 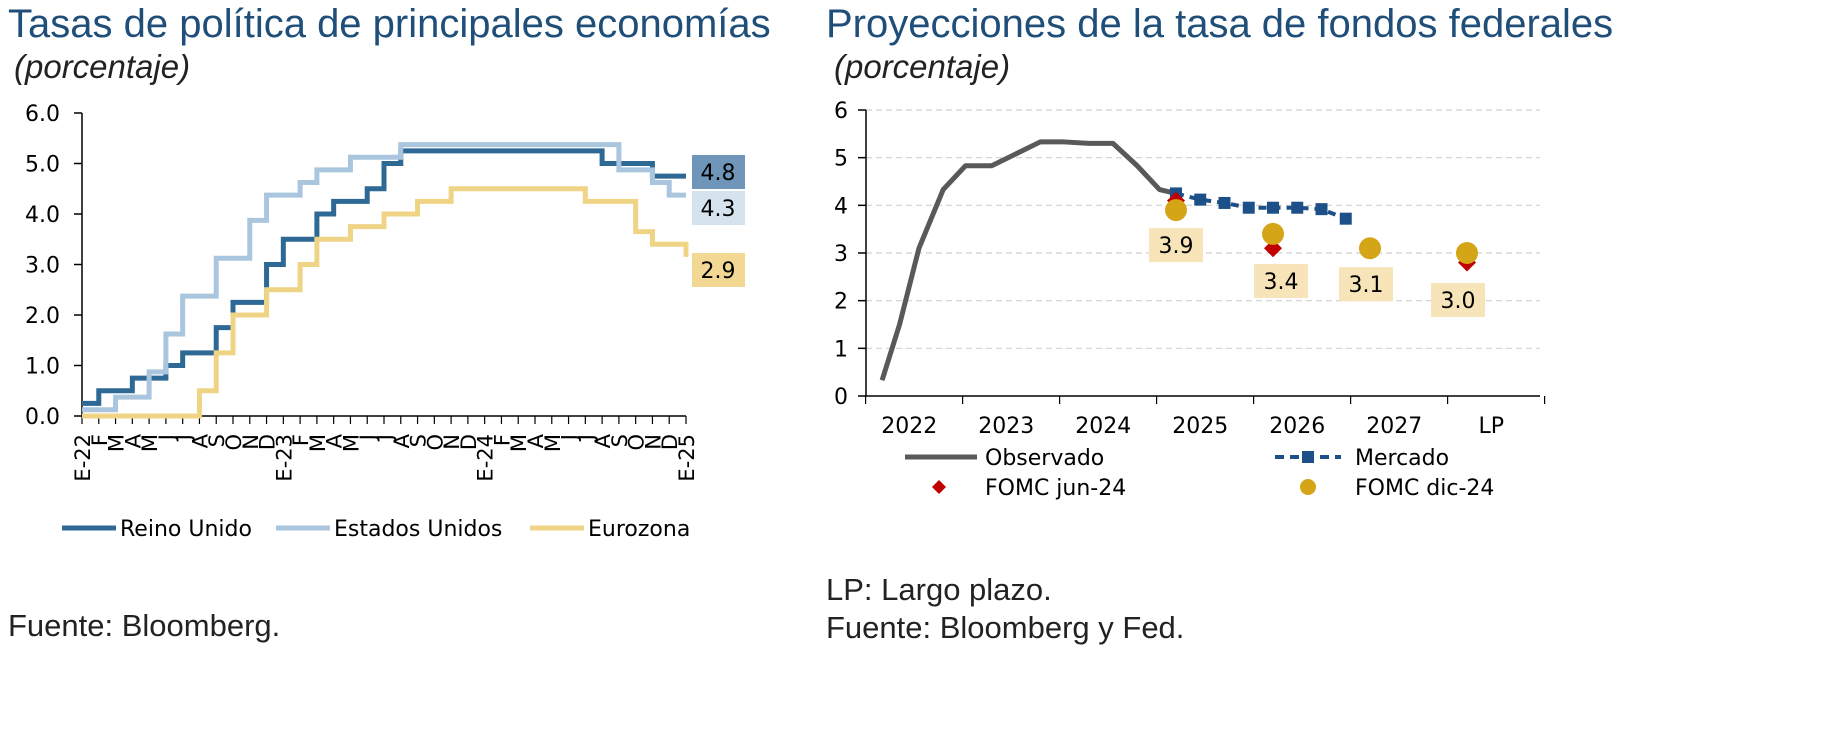 I want to click on left-end-label: 2.9, so click(x=718, y=271).